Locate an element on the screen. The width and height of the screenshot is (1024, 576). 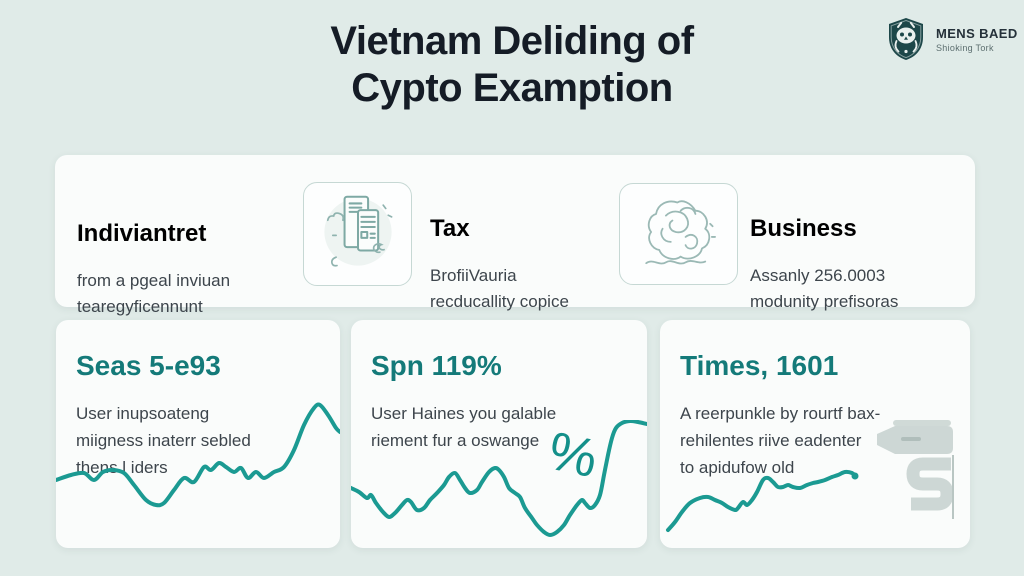
money-ribbon-graphic is located at coordinates (910, 472).